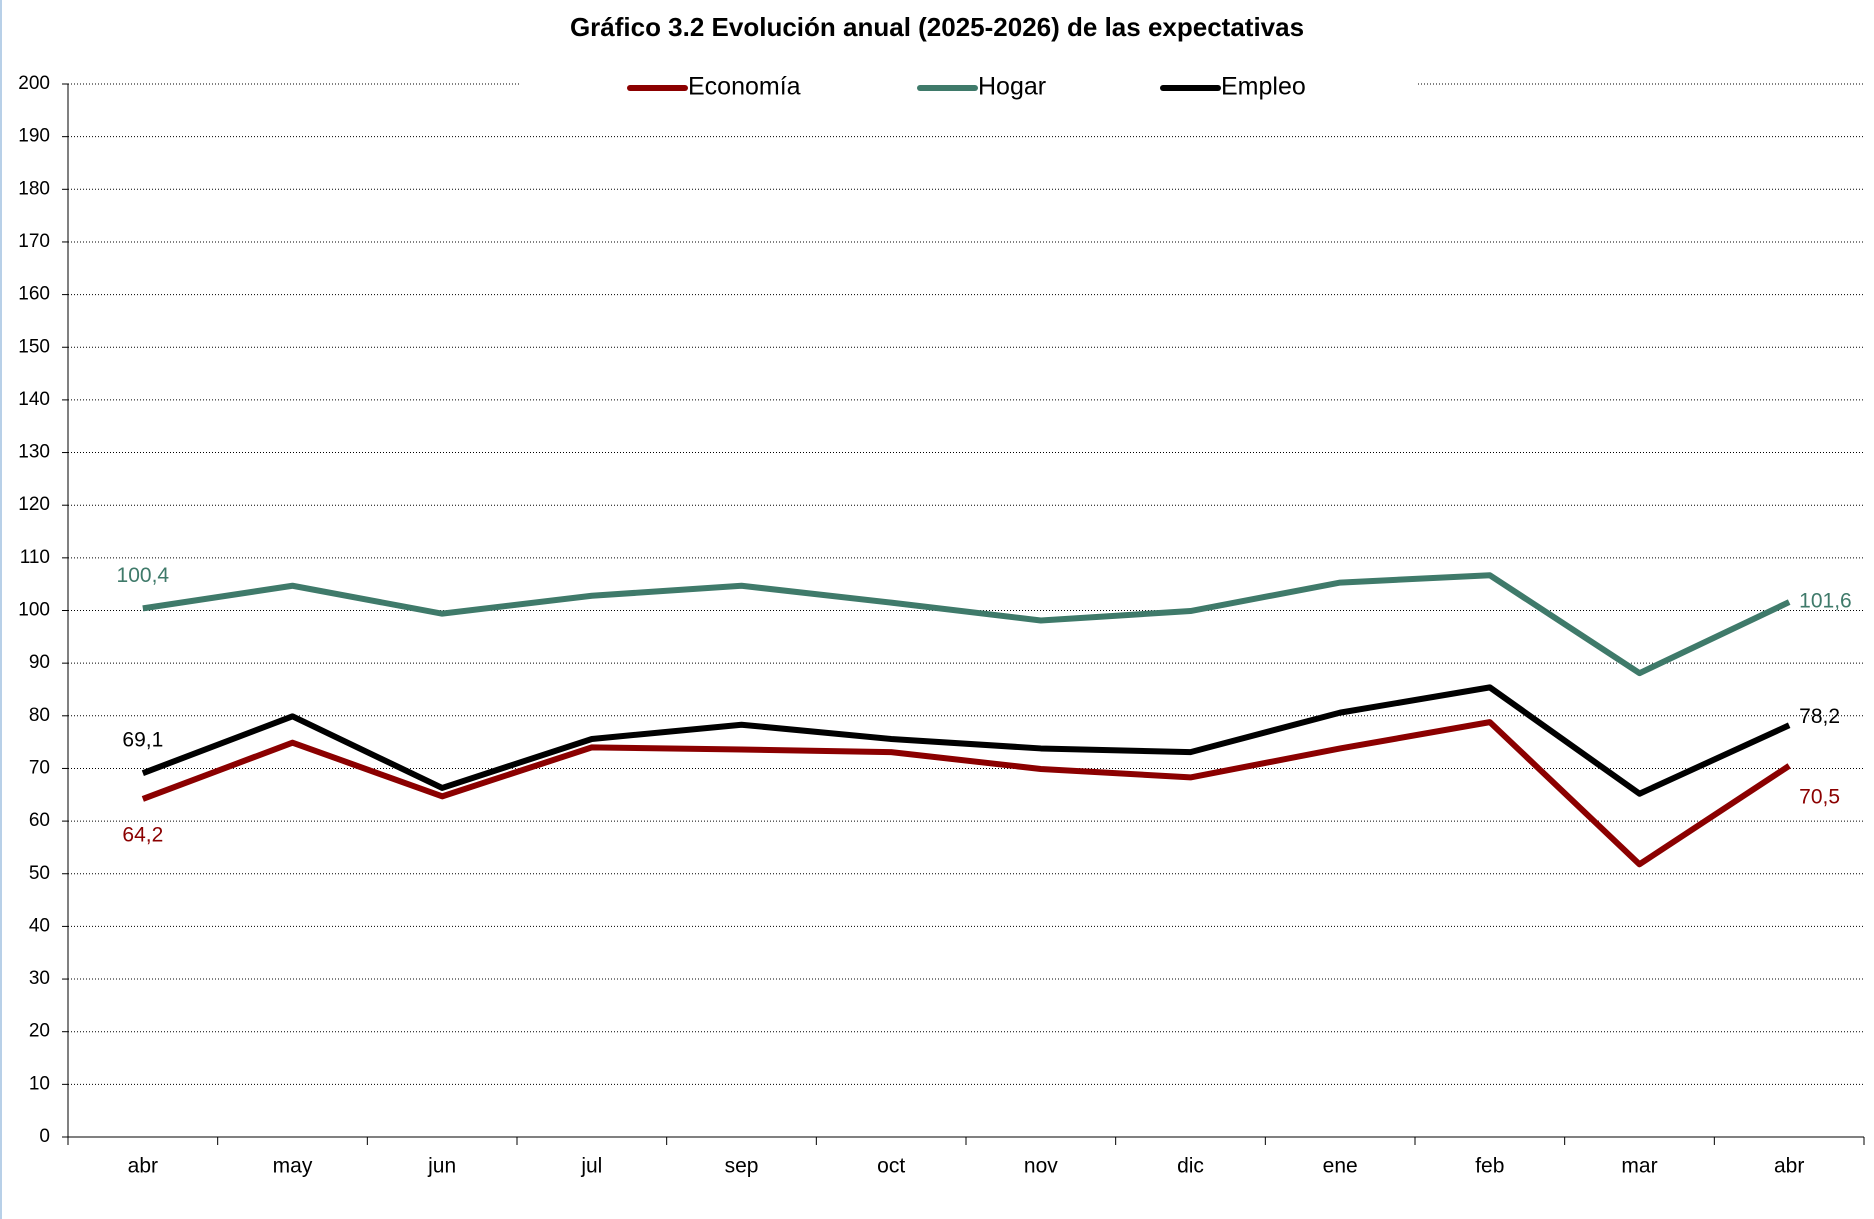 This screenshot has height=1219, width=1874. I want to click on x-tick-label: may, so click(293, 1166).